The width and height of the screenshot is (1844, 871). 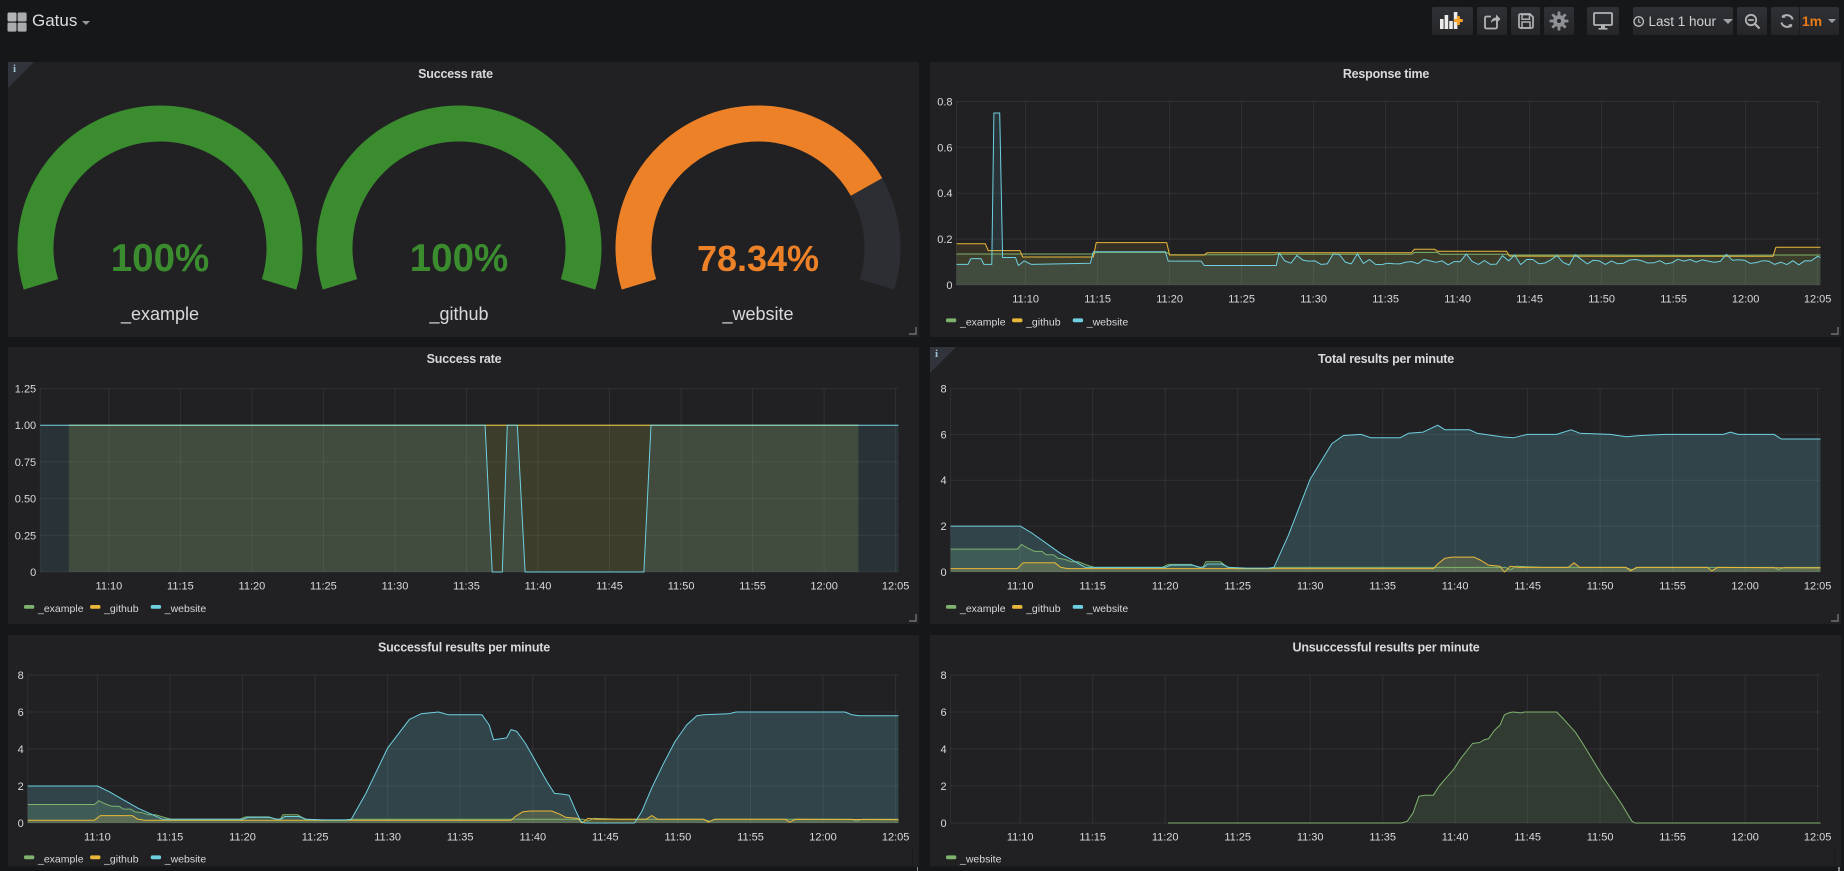 What do you see at coordinates (1386, 648) in the screenshot?
I see `svg-text:Unsuccessful results per minut: Unsuccessful results per minute` at bounding box center [1386, 648].